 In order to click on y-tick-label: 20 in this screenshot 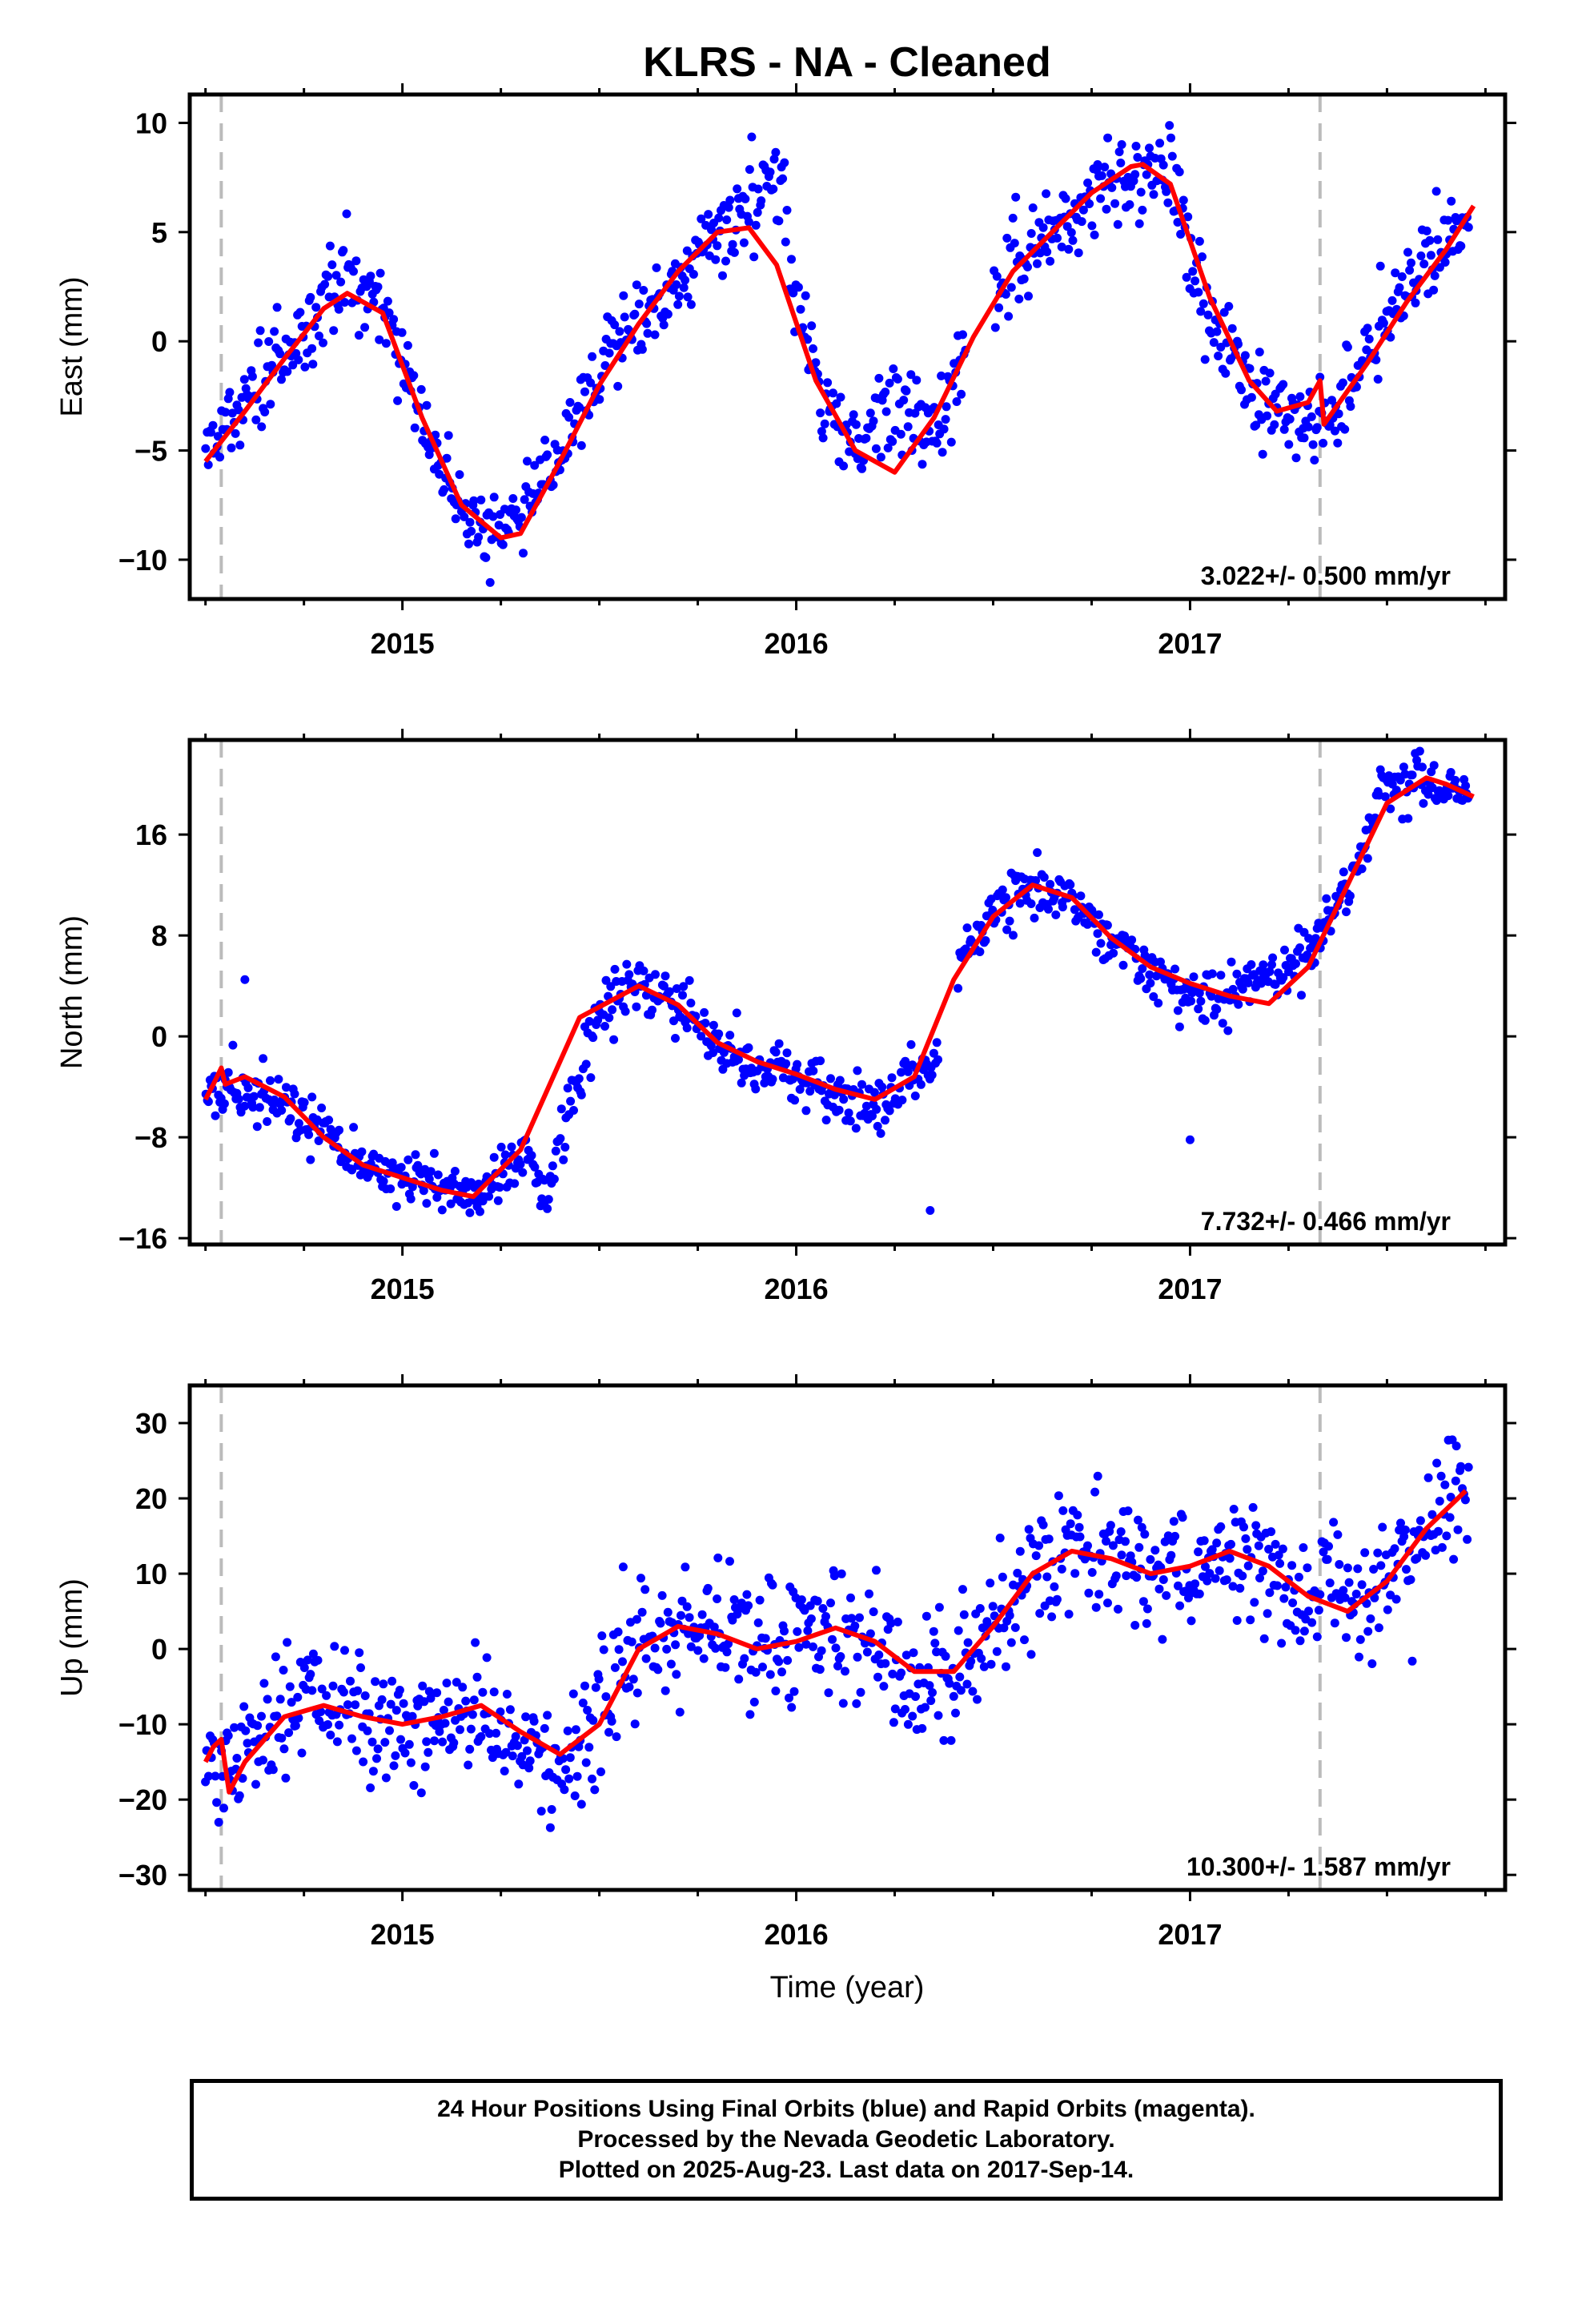, I will do `click(151, 1498)`.